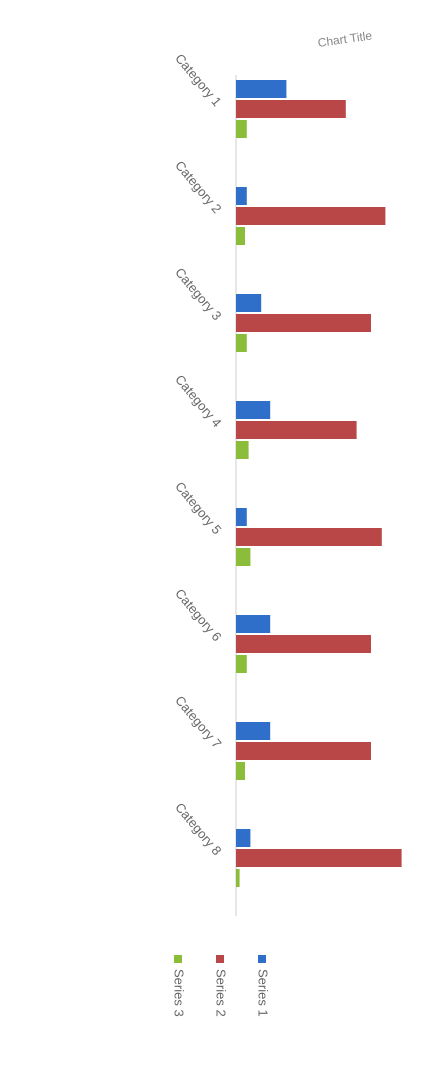  Describe the element at coordinates (198, 401) in the screenshot. I see `y-tick-label: Category 4` at that location.